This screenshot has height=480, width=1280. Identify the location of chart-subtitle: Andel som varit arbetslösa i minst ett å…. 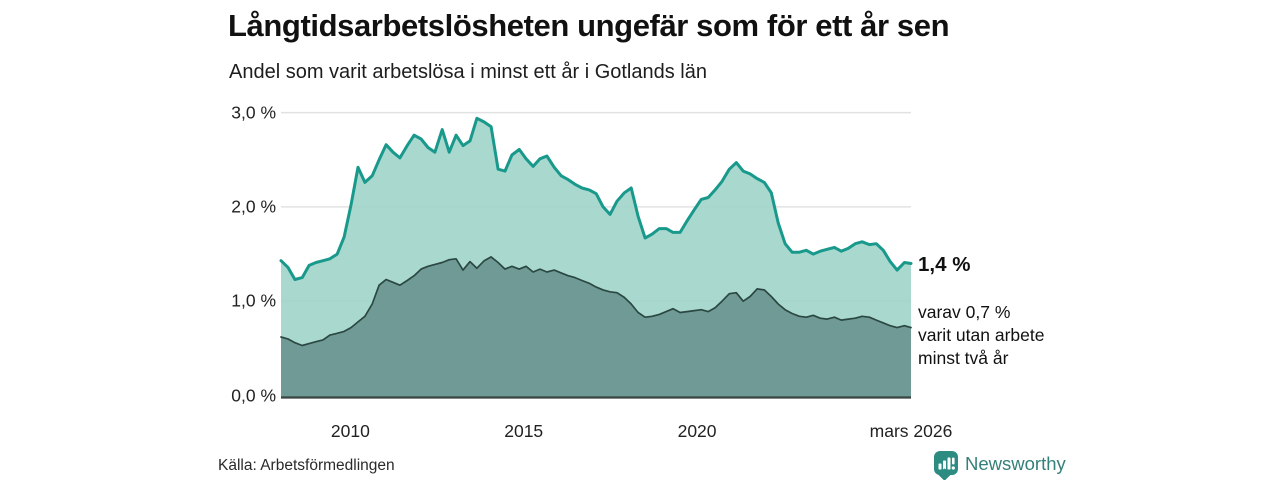
(468, 72).